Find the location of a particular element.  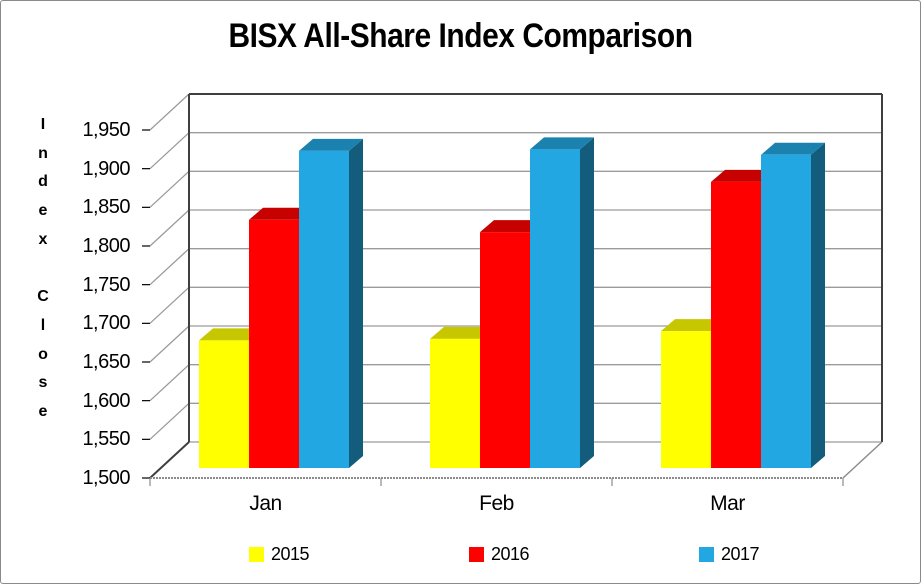

legend-item-2016: 2016 is located at coordinates (499, 554).